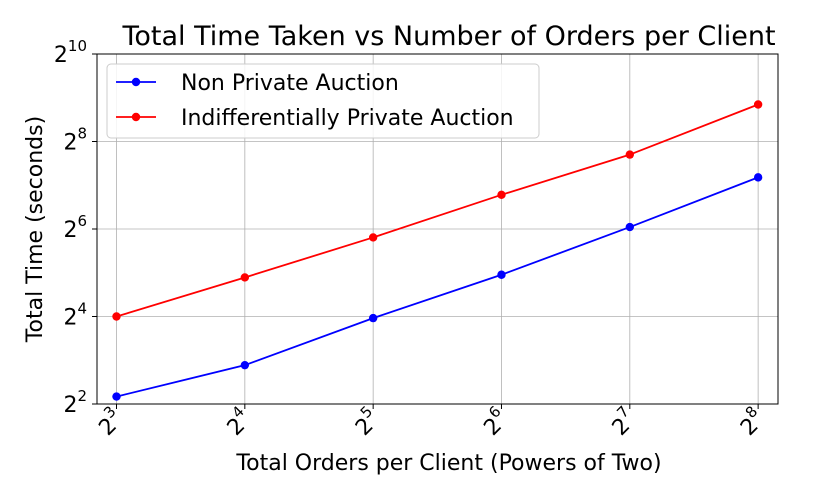 This screenshot has width=830, height=498. What do you see at coordinates (70, 52) in the screenshot?
I see `y-tick-label: 210` at bounding box center [70, 52].